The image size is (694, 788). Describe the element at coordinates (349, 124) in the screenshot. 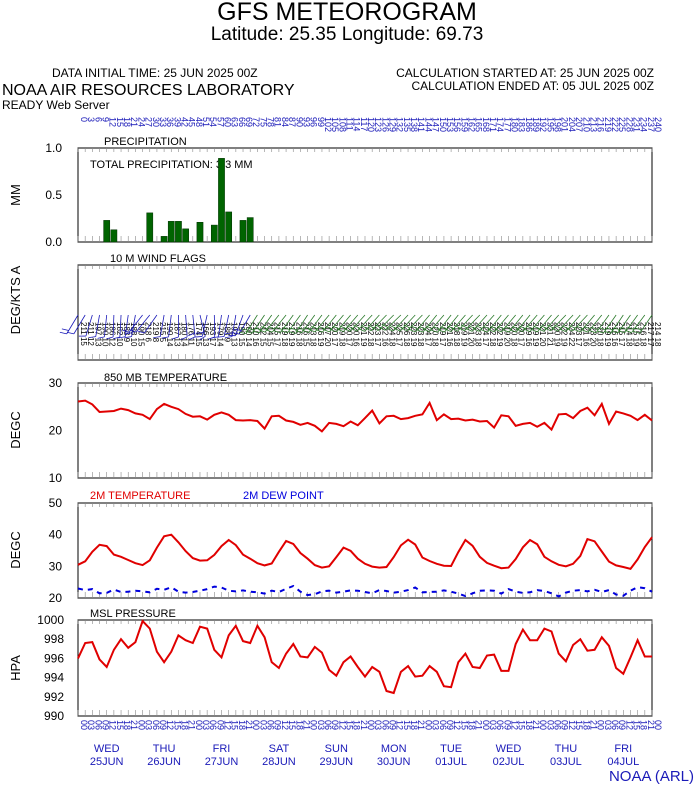

I see `forecast-hour-label: 111` at that location.